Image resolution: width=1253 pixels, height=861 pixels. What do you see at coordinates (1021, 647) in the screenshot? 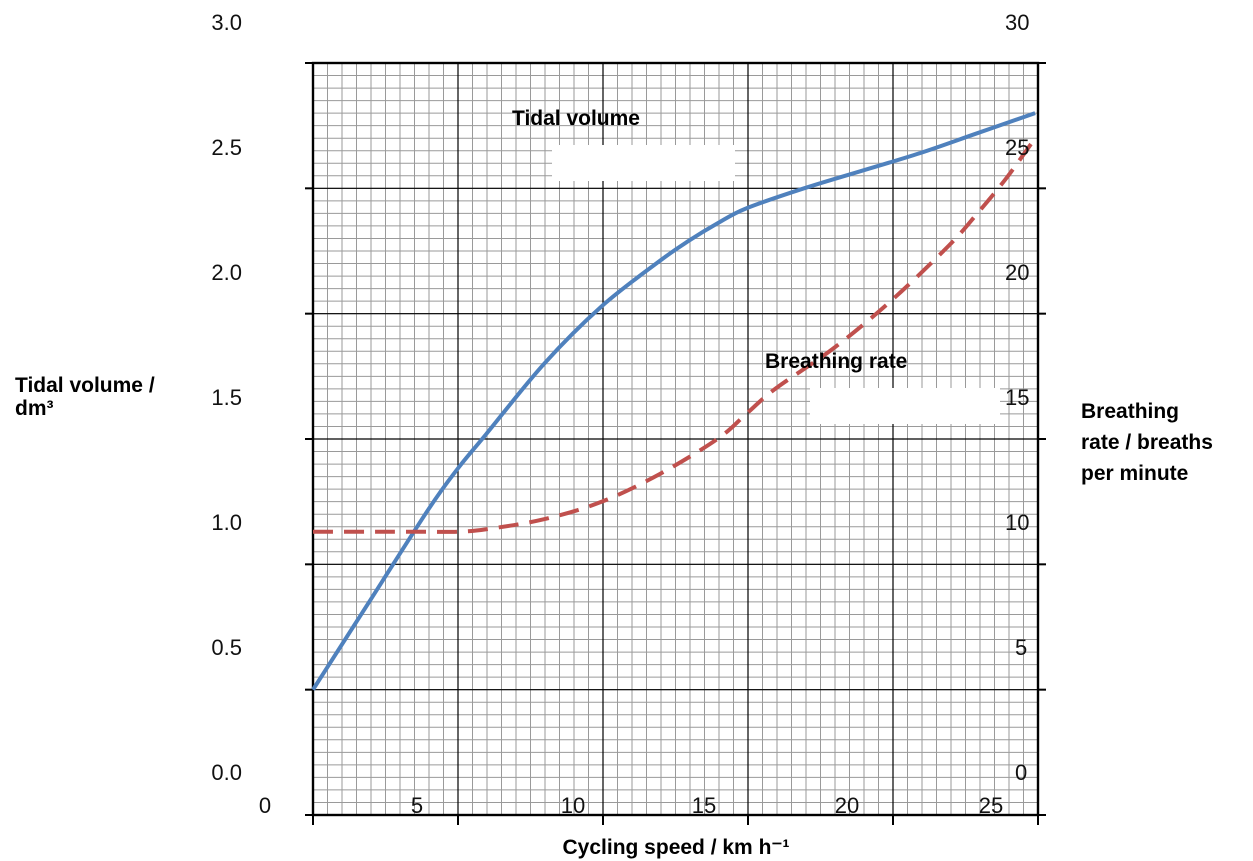
I see `y2-tick-label: 5` at bounding box center [1021, 647].